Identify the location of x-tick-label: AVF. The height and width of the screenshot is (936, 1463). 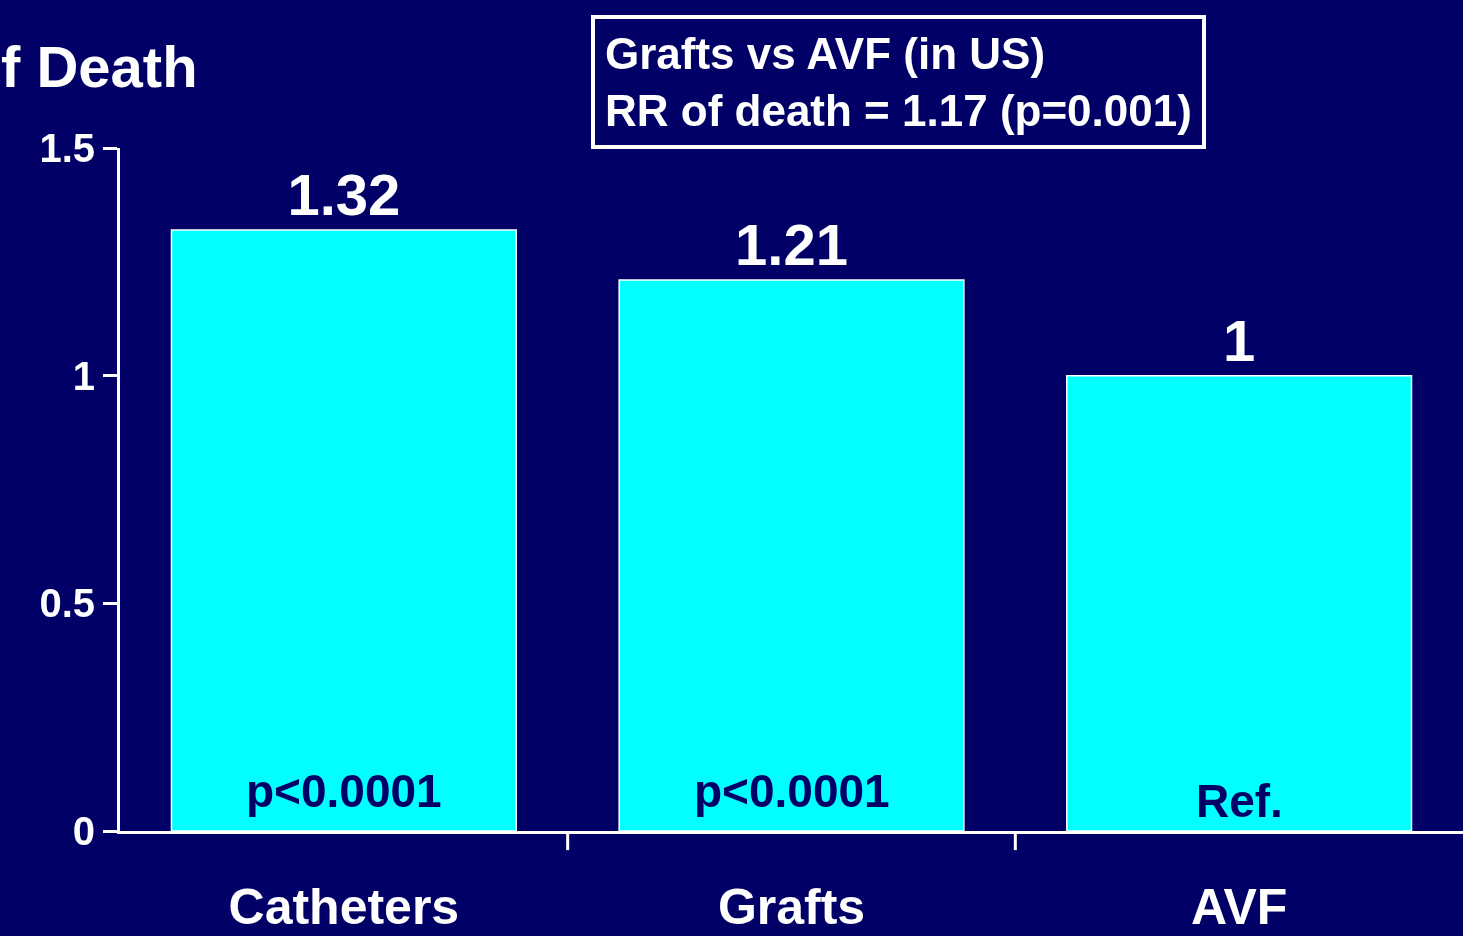
(1239, 907).